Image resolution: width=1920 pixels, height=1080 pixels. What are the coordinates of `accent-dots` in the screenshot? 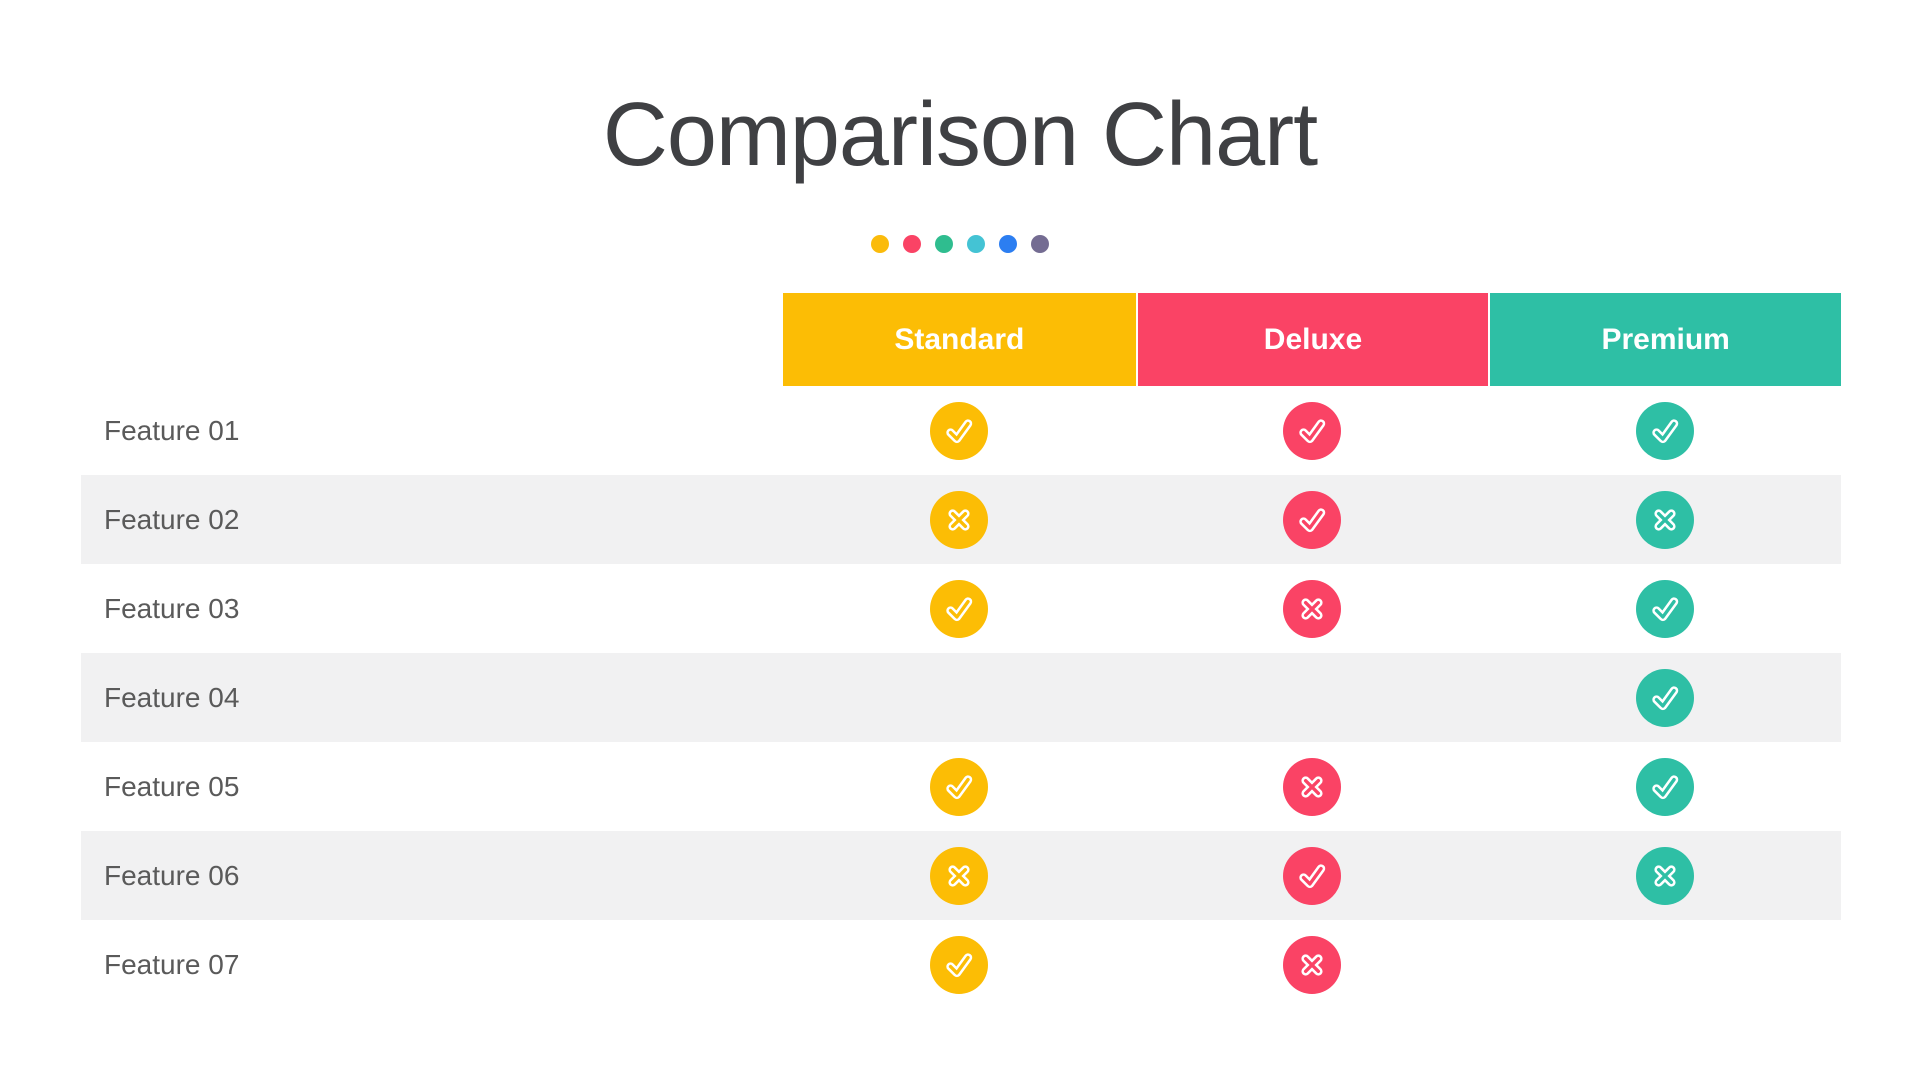 It's located at (960, 244).